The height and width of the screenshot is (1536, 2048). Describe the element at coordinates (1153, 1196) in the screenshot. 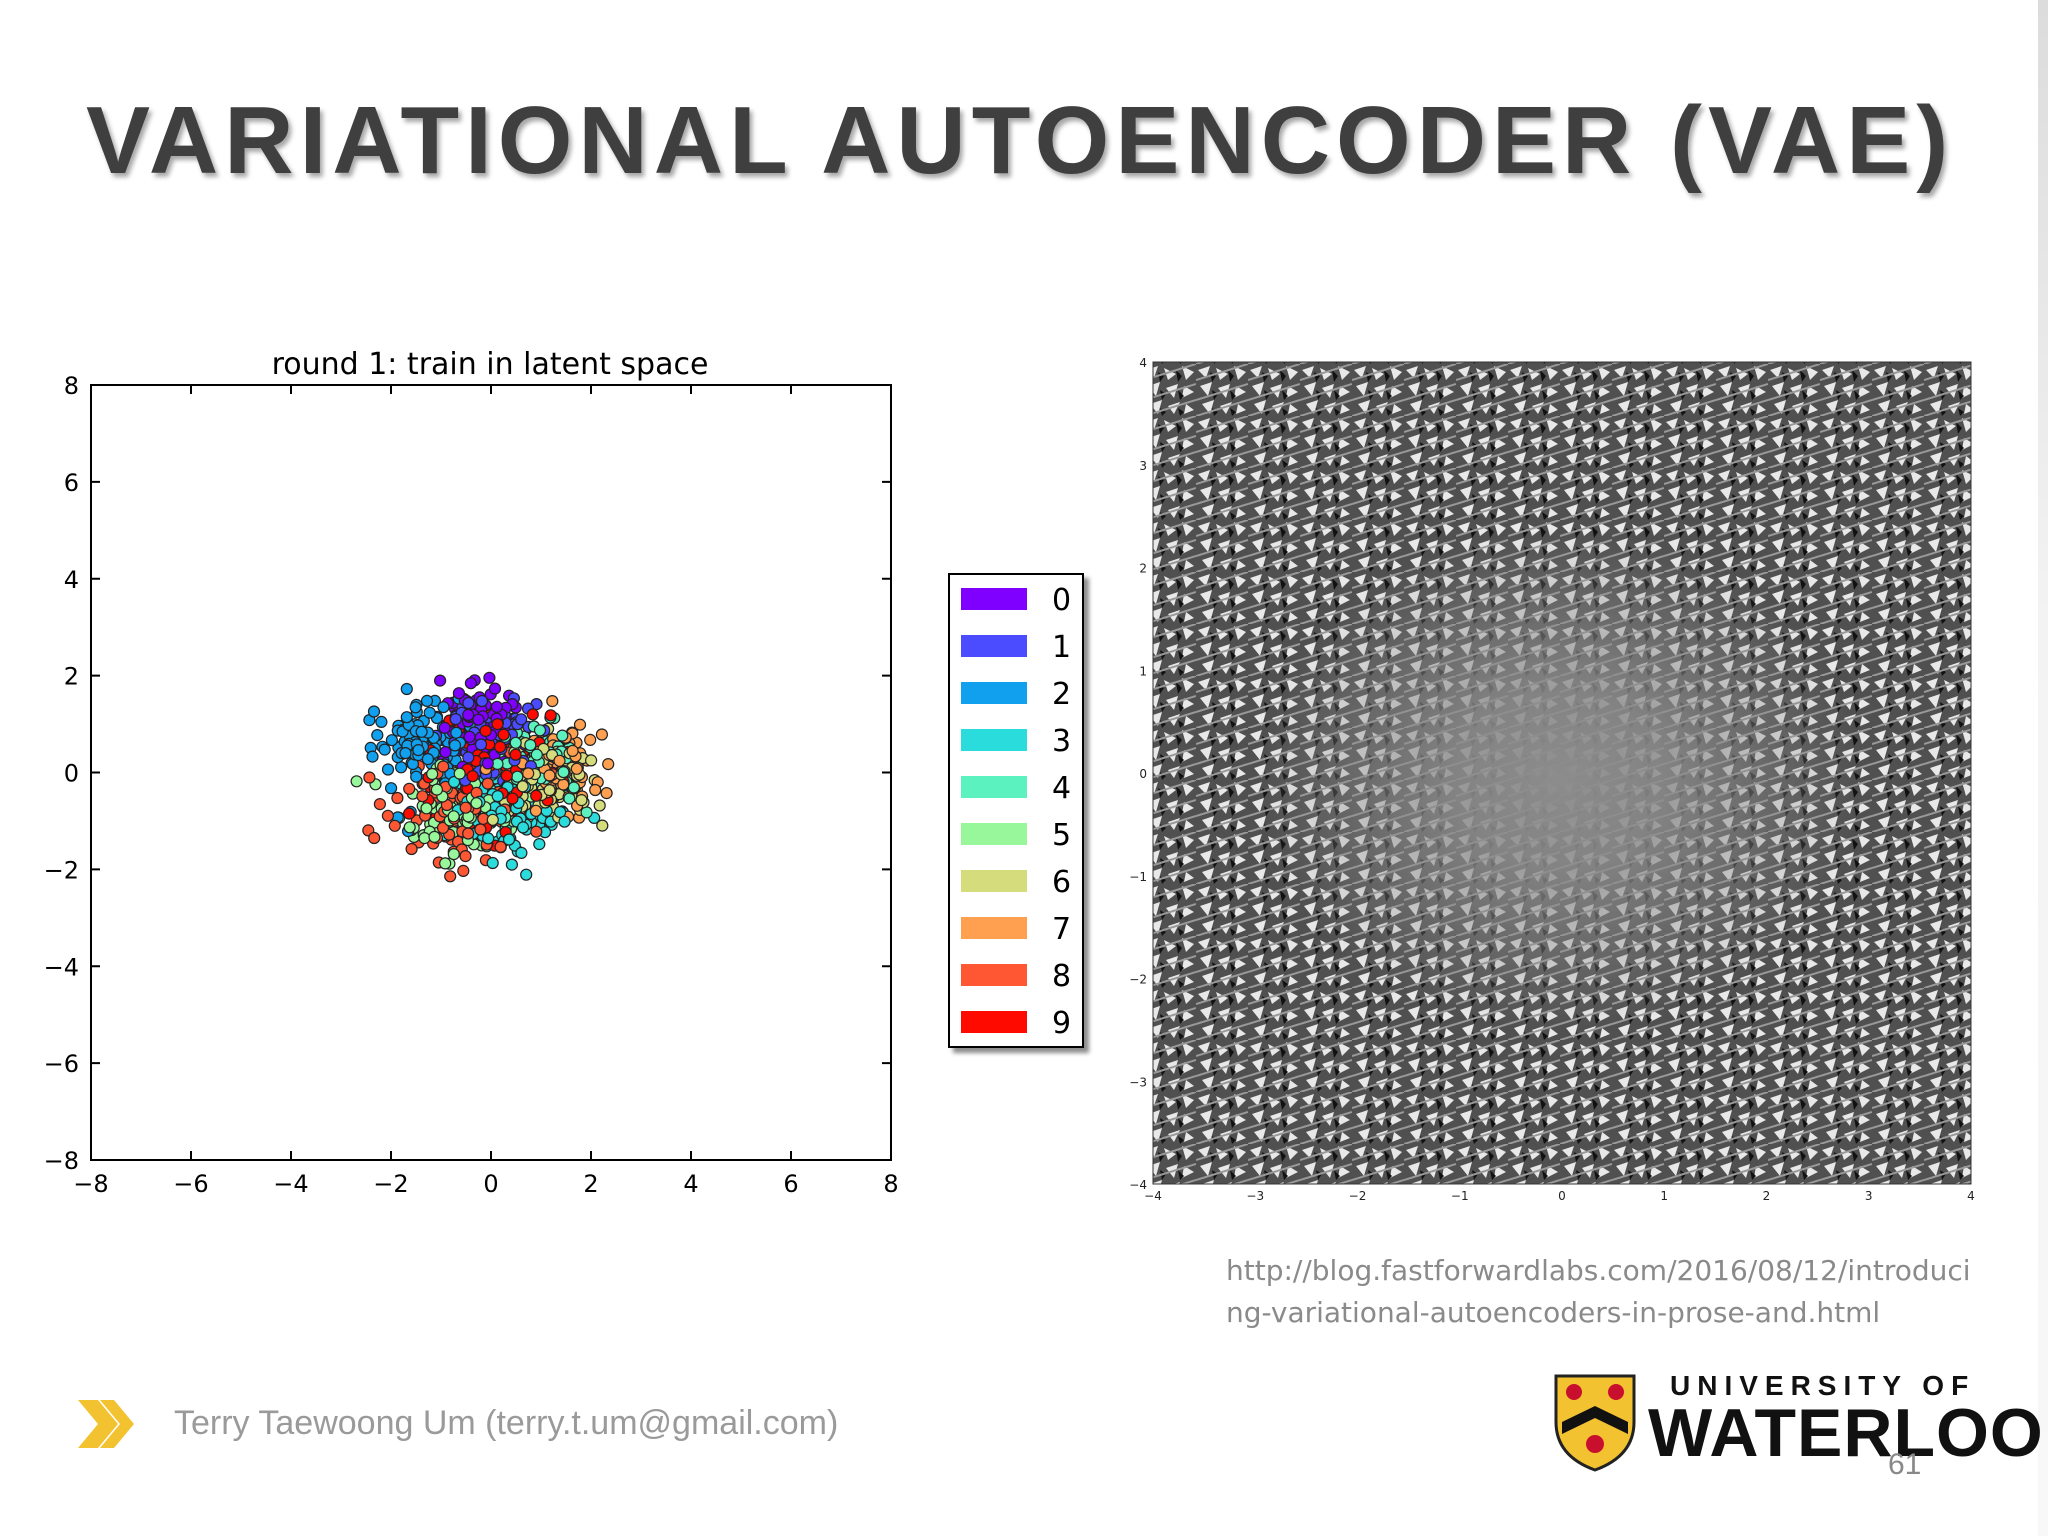

I see `manifold-x-tick-label: −4` at that location.